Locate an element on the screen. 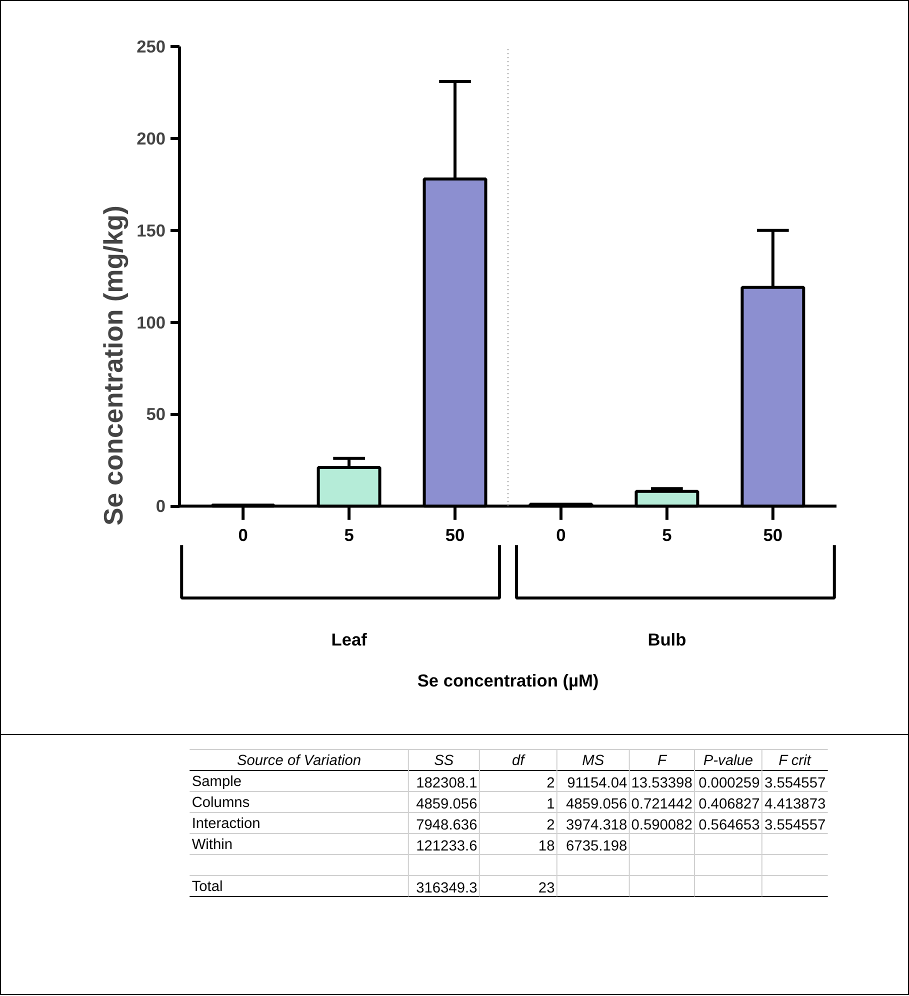  text: 91154.04 is located at coordinates (597, 784).